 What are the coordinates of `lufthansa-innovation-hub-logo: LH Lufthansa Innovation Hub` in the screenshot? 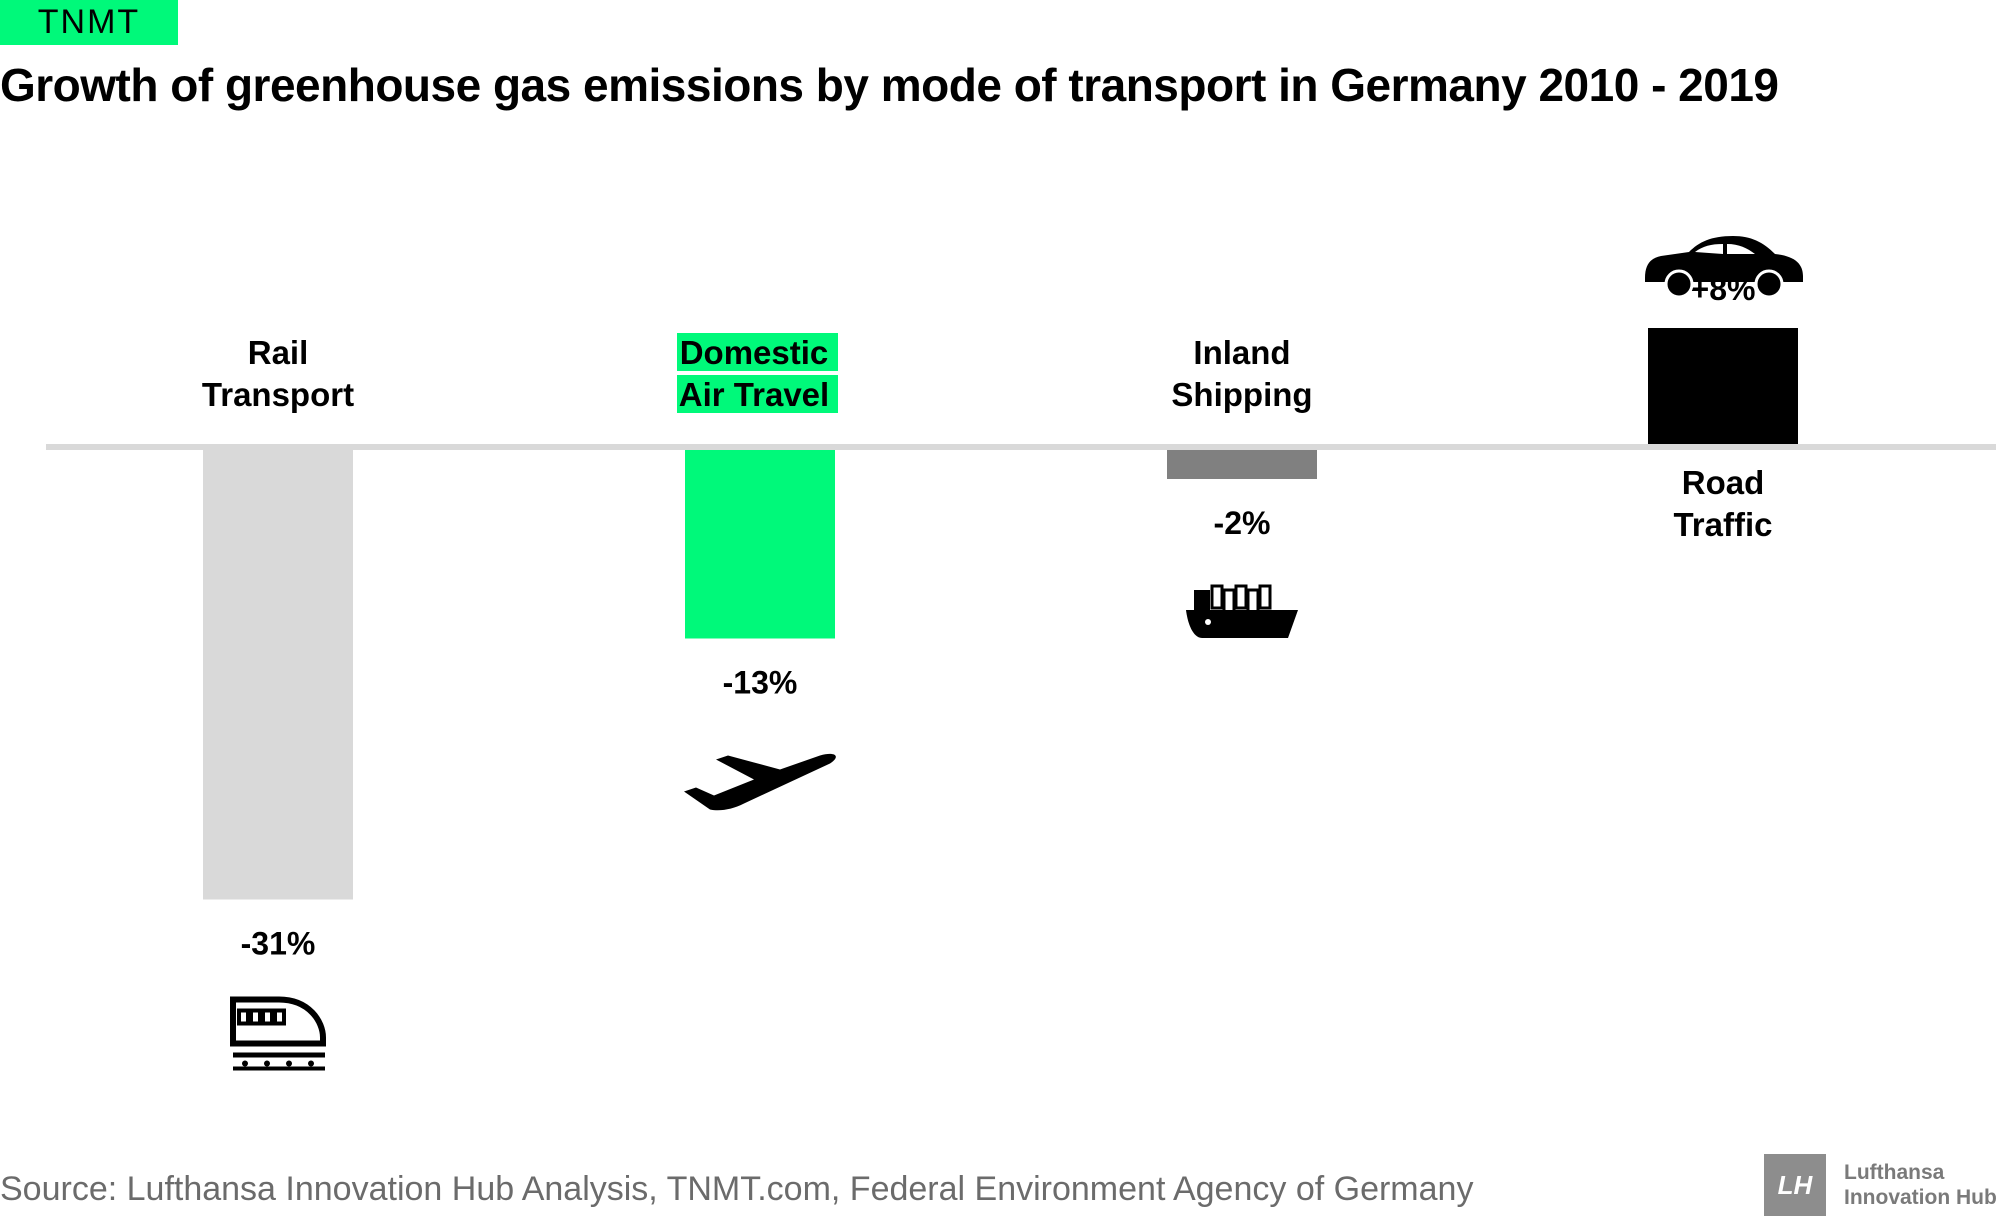 It's located at (1880, 1185).